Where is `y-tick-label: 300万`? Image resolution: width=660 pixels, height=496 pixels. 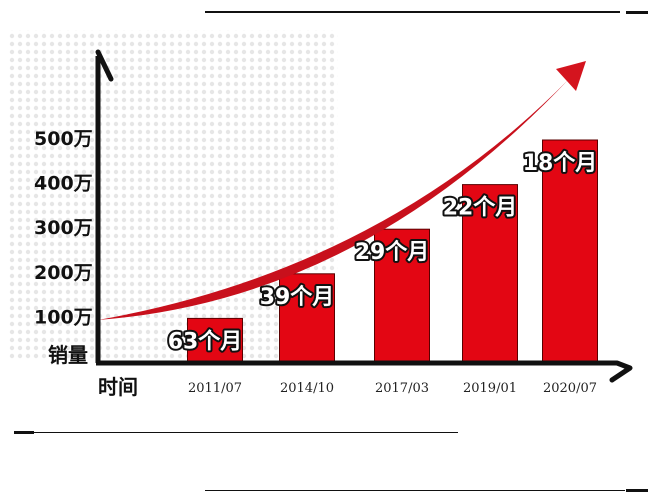
y-tick-label: 300万 is located at coordinates (63, 228).